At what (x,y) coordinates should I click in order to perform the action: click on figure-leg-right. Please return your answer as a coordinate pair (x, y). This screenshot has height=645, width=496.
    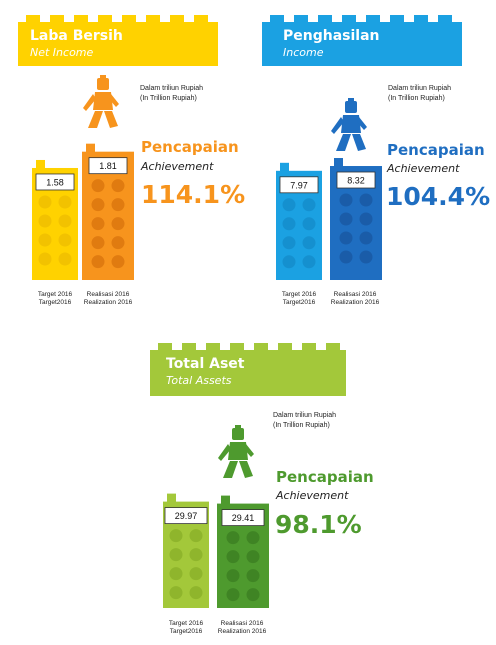
    Looking at the image, I should click on (246, 469).